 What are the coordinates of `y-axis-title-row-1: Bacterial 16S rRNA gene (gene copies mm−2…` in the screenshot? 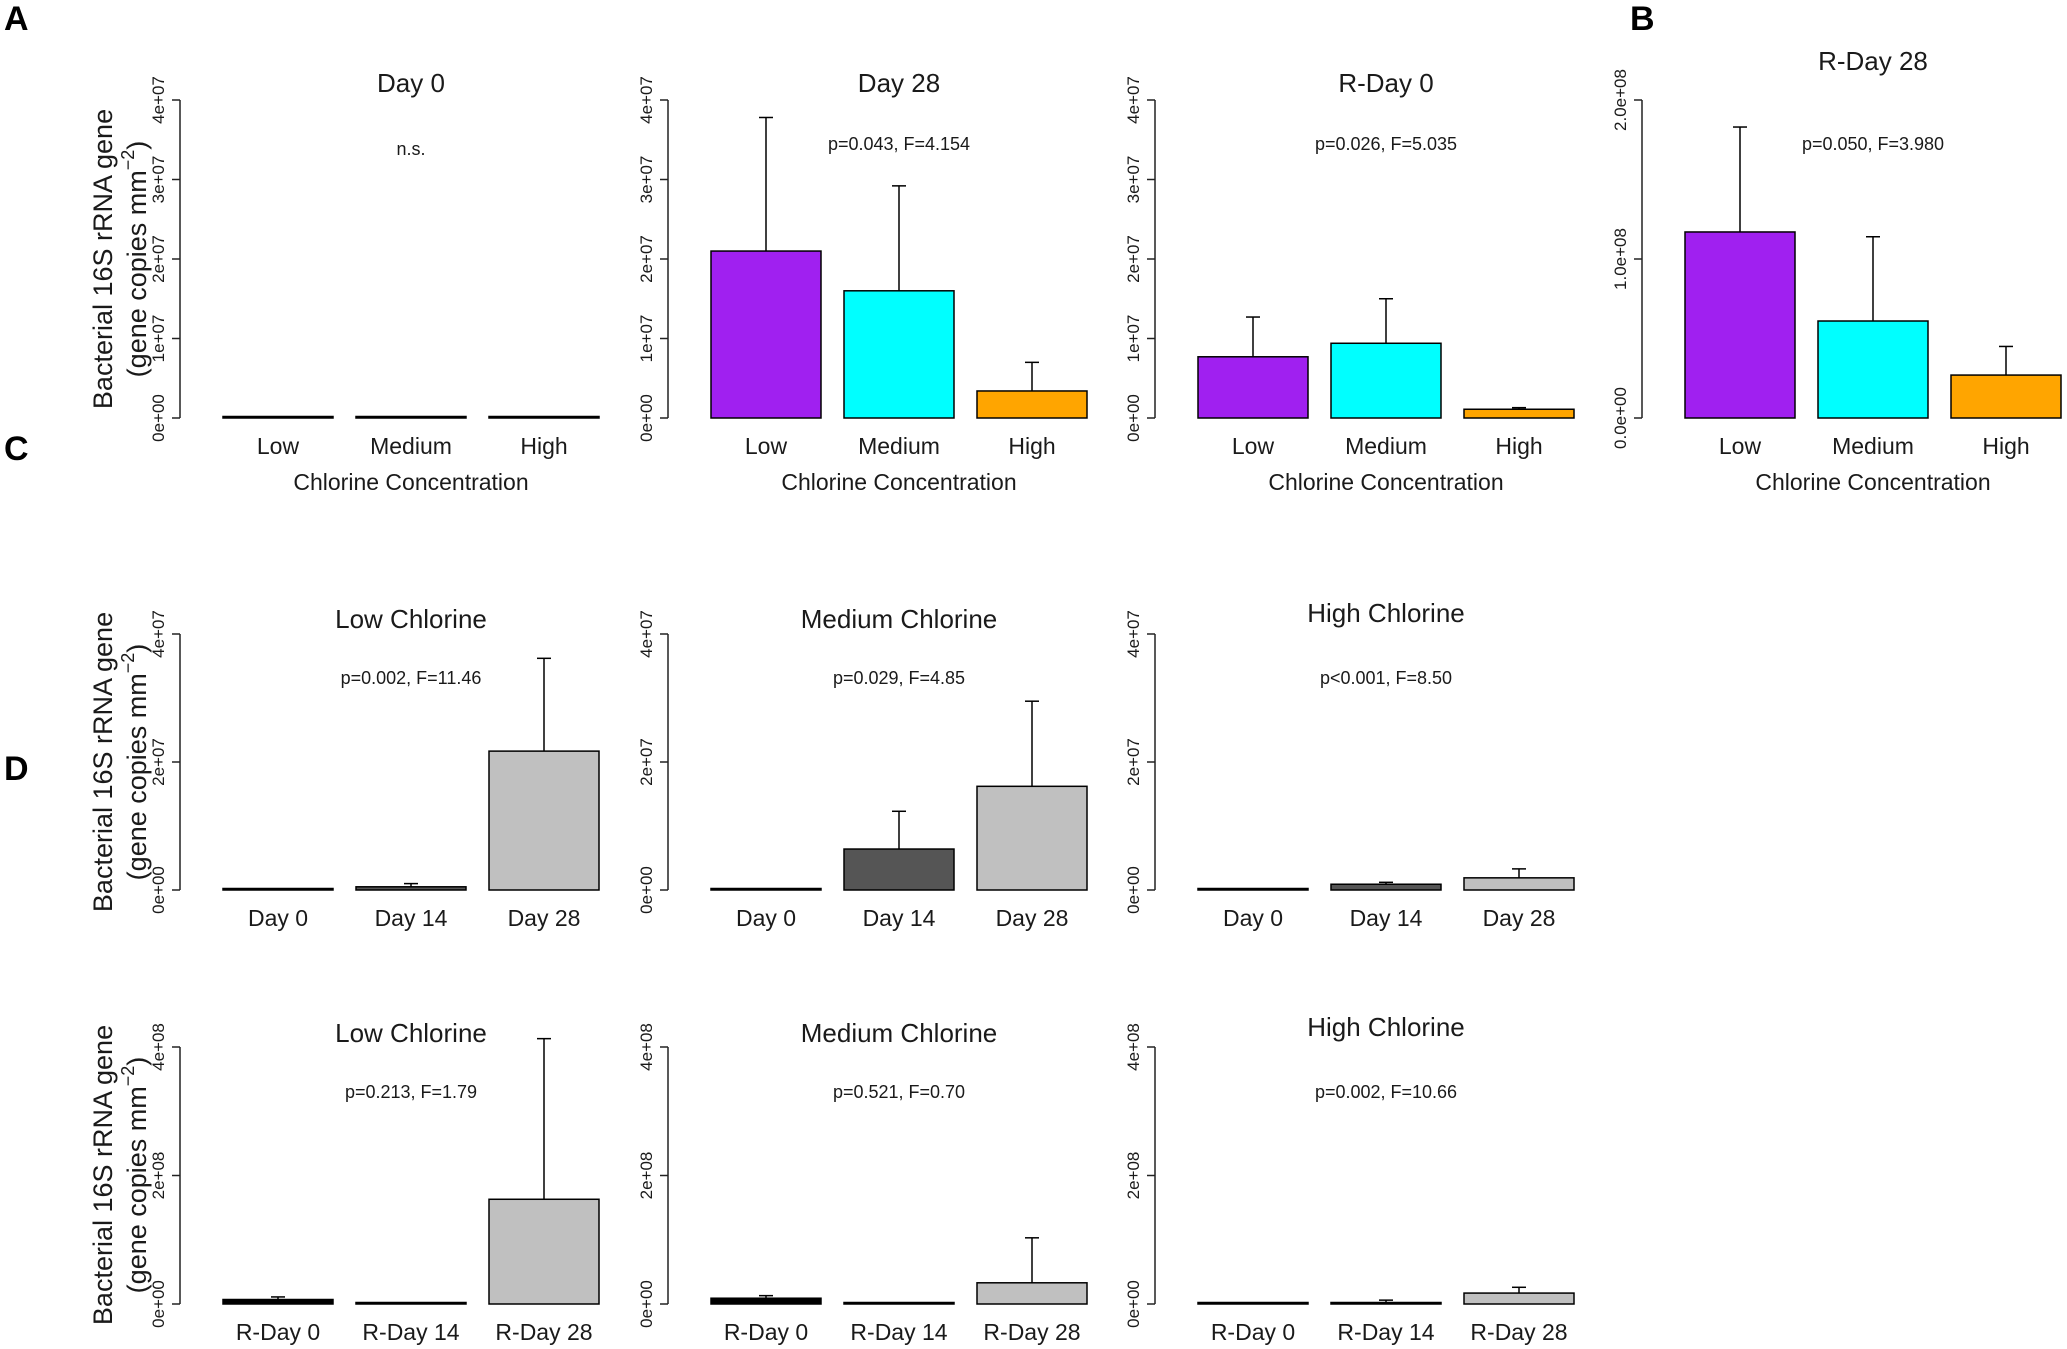 It's located at (120, 762).